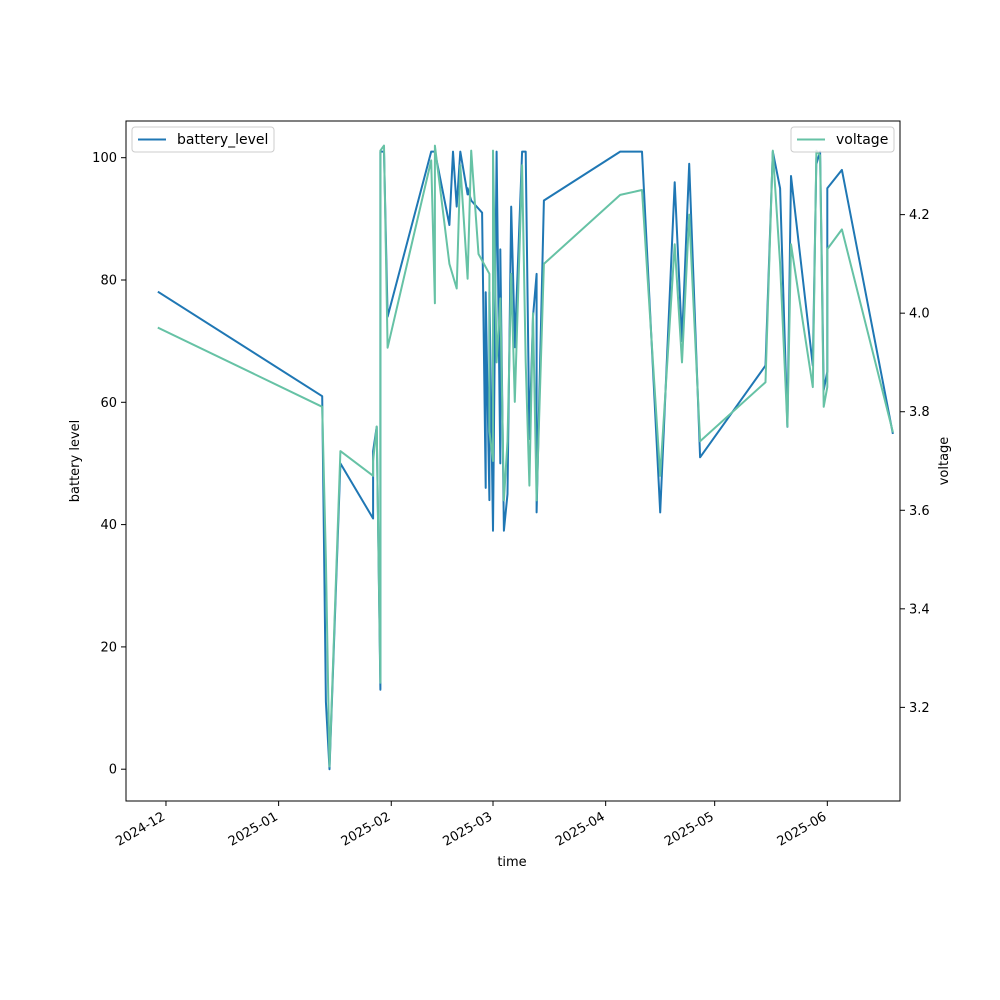 The image size is (1000, 1000). I want to click on y-axis-left-title: battery level, so click(75, 461).